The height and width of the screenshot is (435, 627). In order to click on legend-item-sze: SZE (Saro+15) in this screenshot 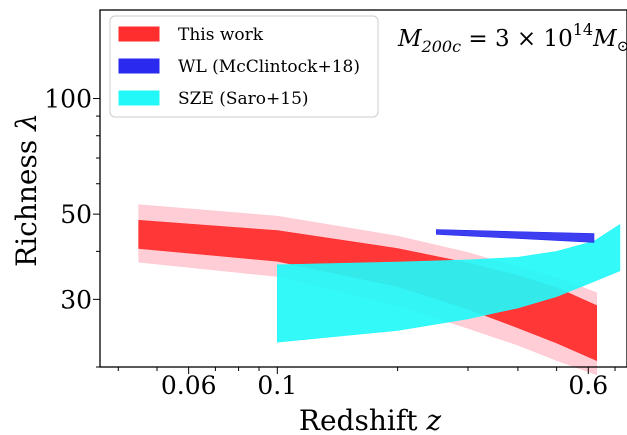, I will do `click(213, 99)`.